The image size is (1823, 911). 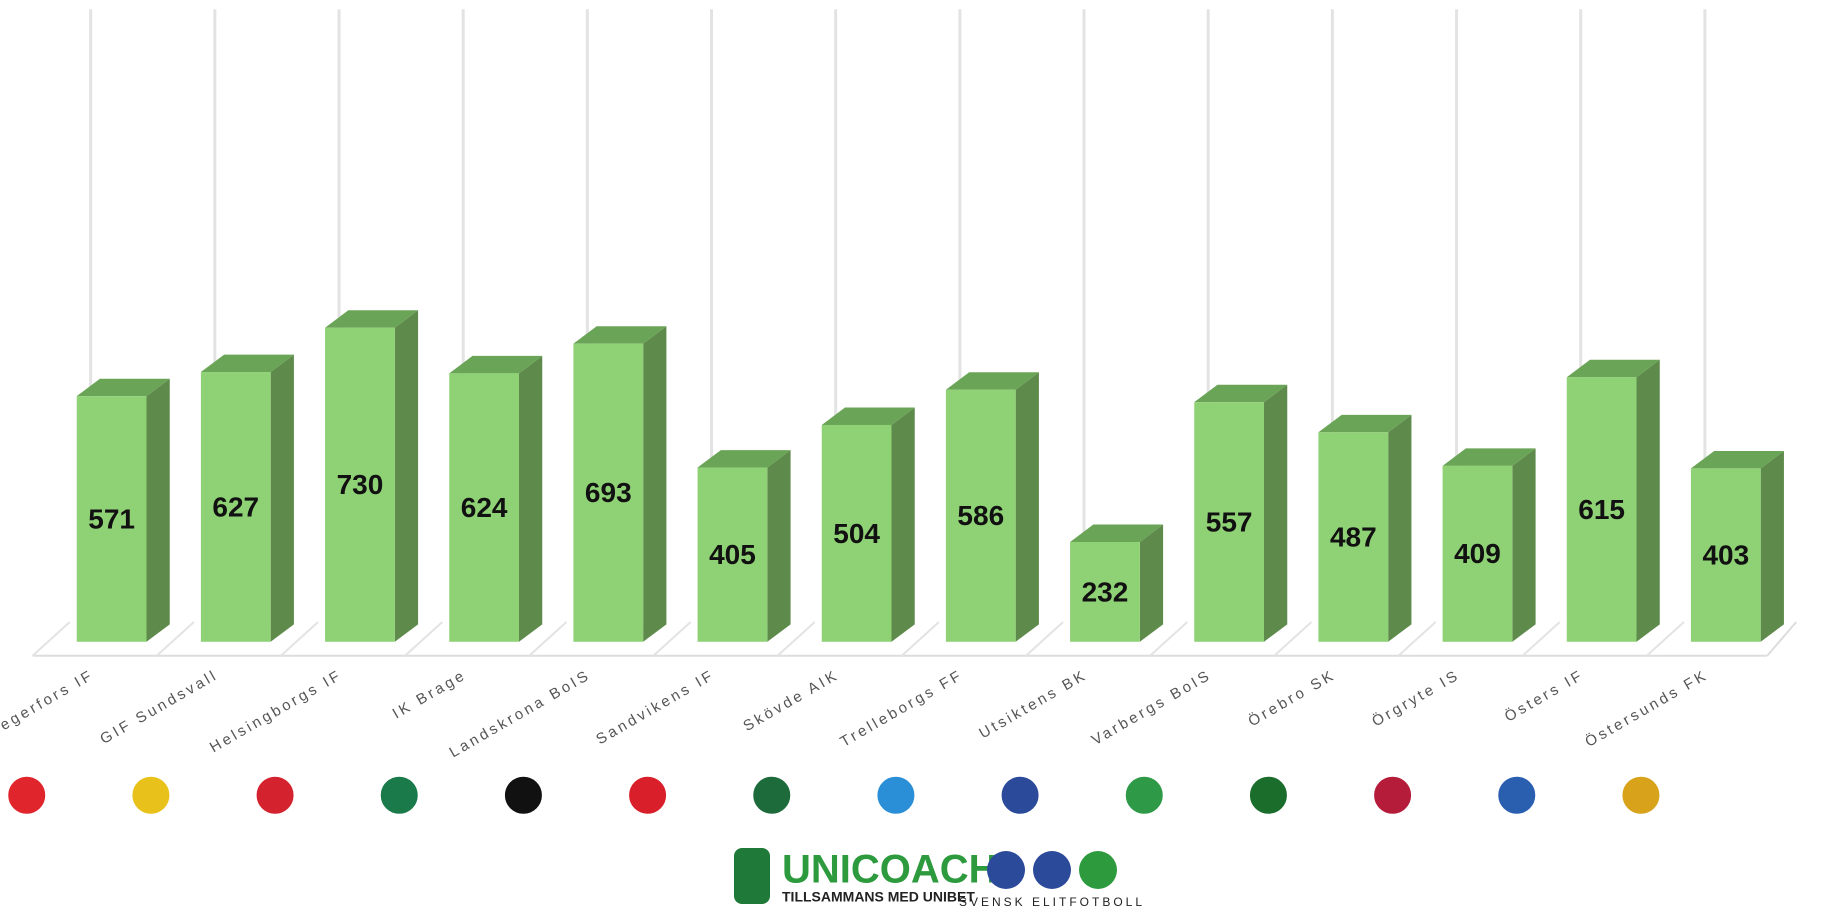 I want to click on value-label: 693, so click(x=608, y=492).